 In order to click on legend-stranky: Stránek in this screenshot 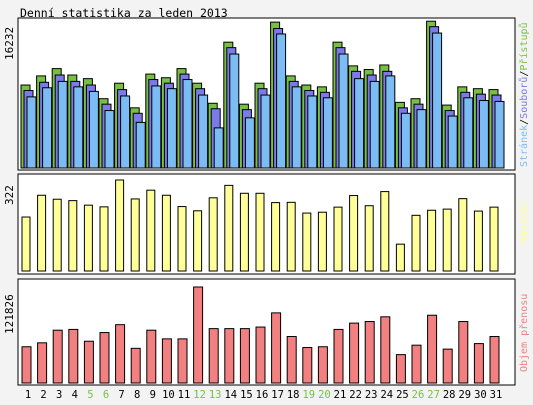, I will do `click(524, 146)`.